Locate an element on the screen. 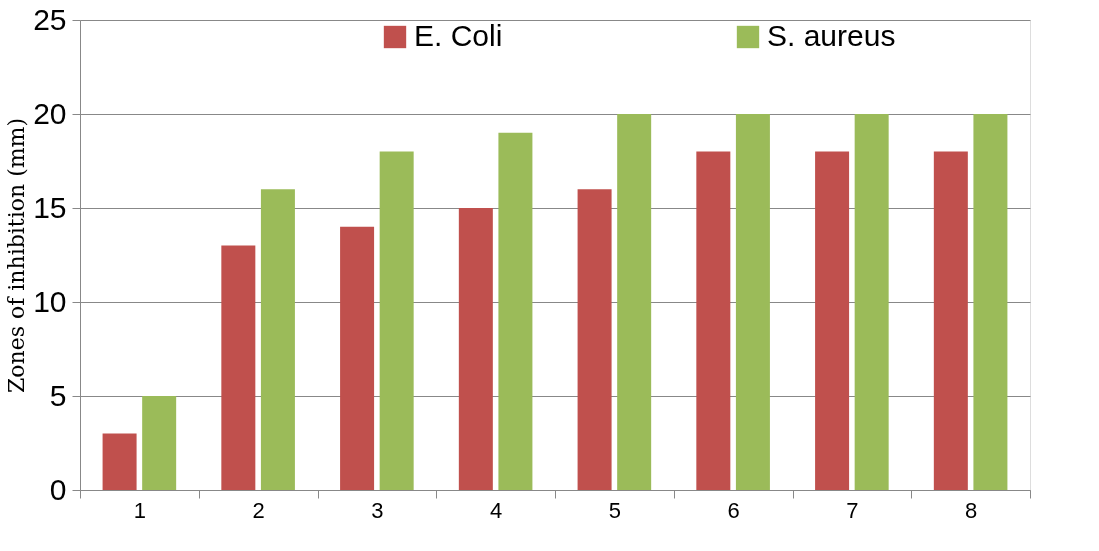  x-tick-label: 4 is located at coordinates (496, 510).